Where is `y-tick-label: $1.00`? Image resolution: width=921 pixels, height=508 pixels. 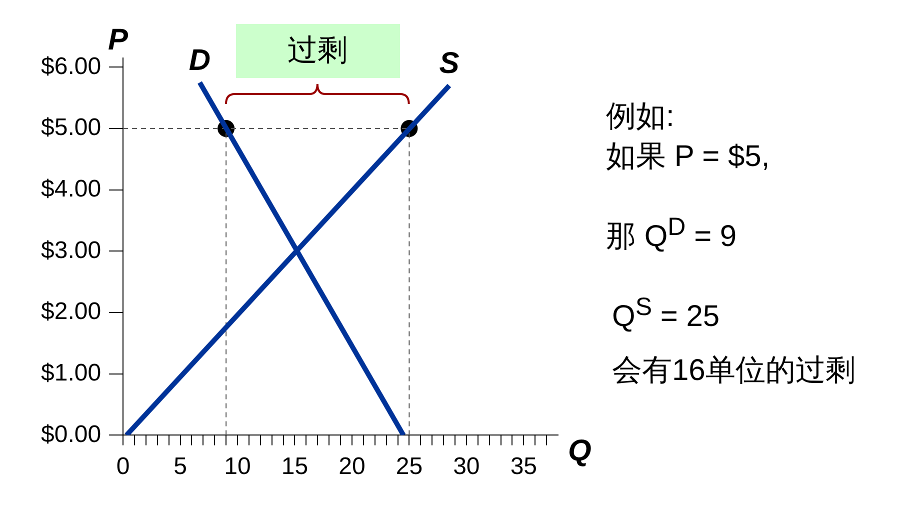 y-tick-label: $1.00 is located at coordinates (71, 372).